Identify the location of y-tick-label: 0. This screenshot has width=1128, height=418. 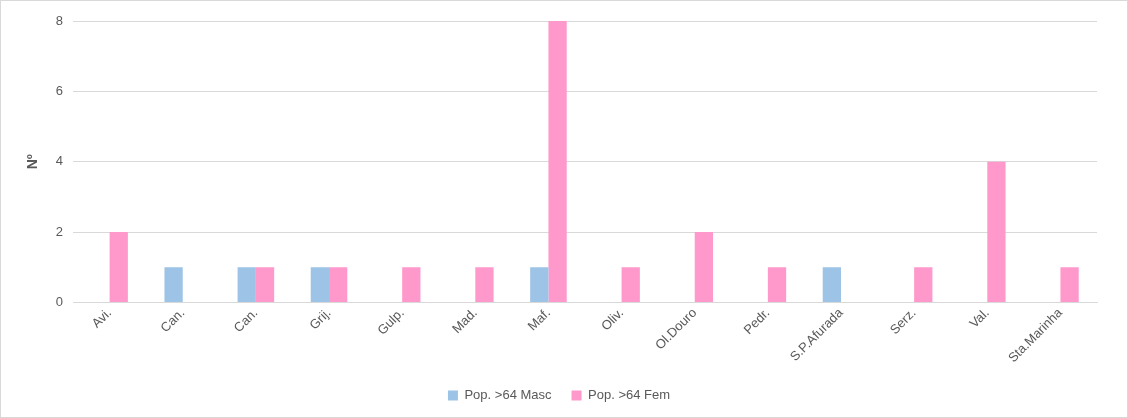
(59, 301).